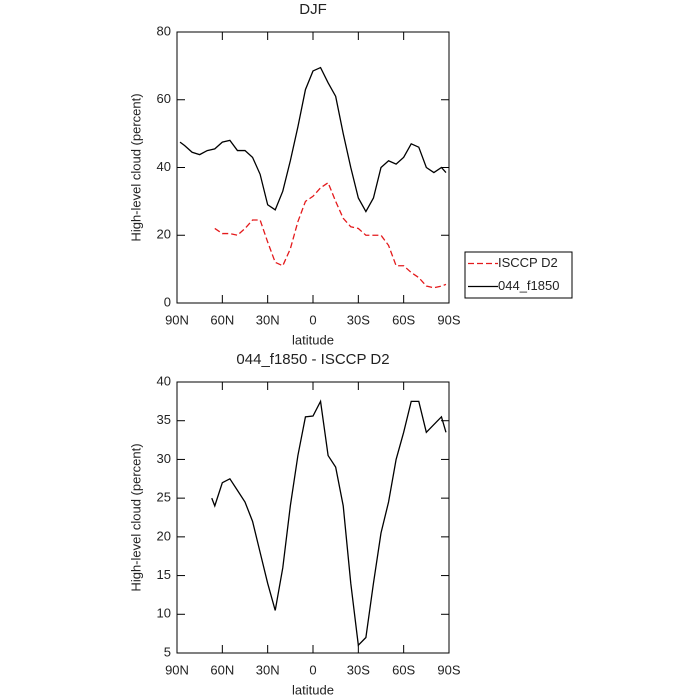 Image resolution: width=700 pixels, height=700 pixels. Describe the element at coordinates (312, 359) in the screenshot. I see `chart-title: 044_f1850 - ISCCP D2` at that location.